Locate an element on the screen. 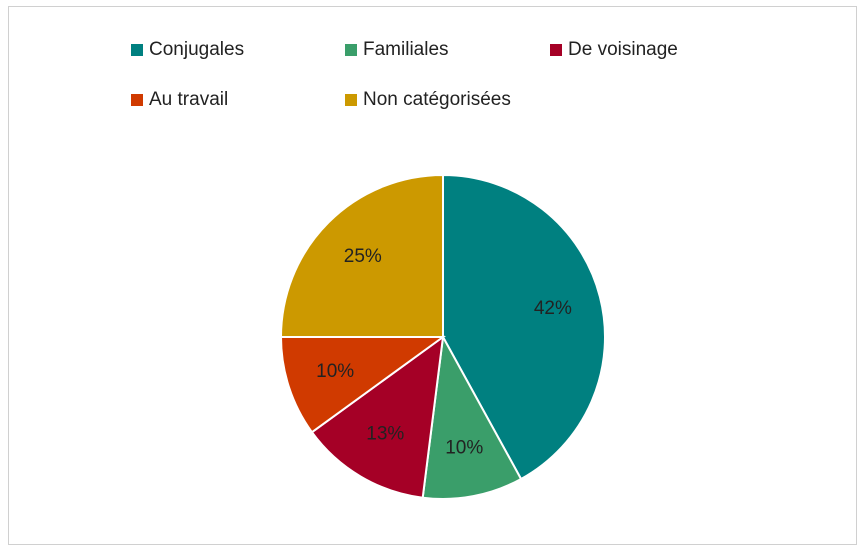 The width and height of the screenshot is (865, 548). data-label: 13% is located at coordinates (385, 434).